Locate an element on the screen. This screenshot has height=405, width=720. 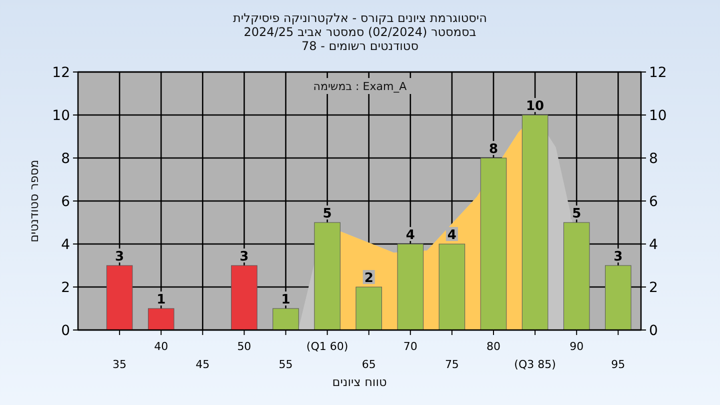
x-tick-label: 70 is located at coordinates (410, 346).